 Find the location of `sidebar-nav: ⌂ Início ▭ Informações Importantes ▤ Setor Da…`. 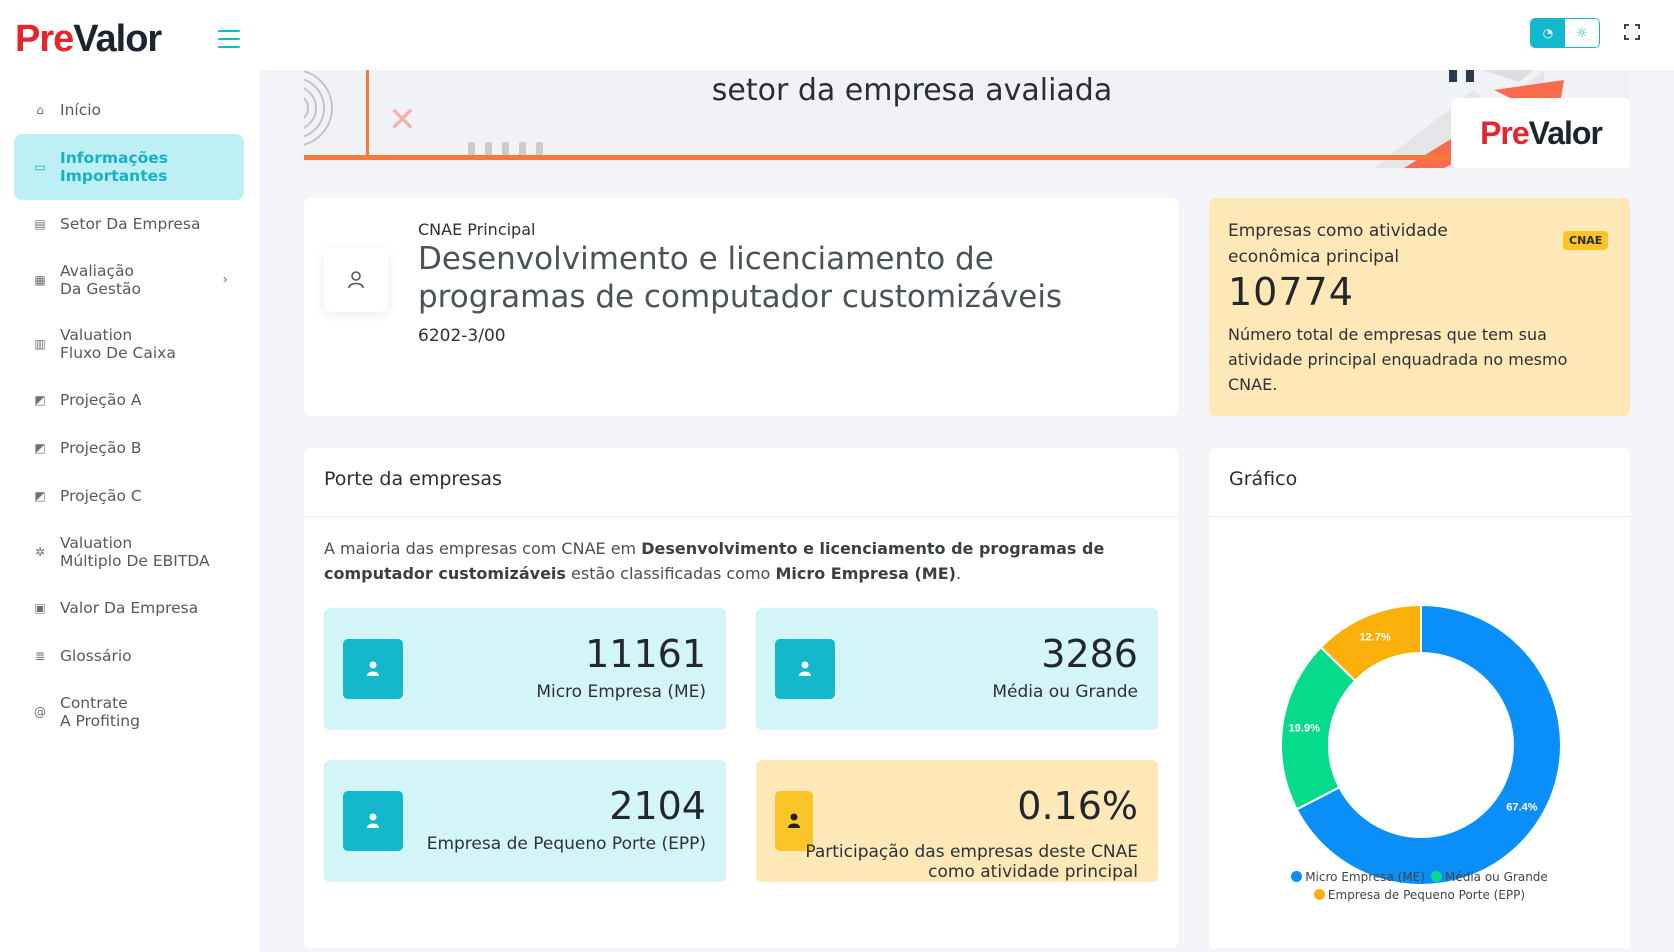

sidebar-nav: ⌂ Início ▭ Informações Importantes ▤ Setor Da… is located at coordinates (129, 415).